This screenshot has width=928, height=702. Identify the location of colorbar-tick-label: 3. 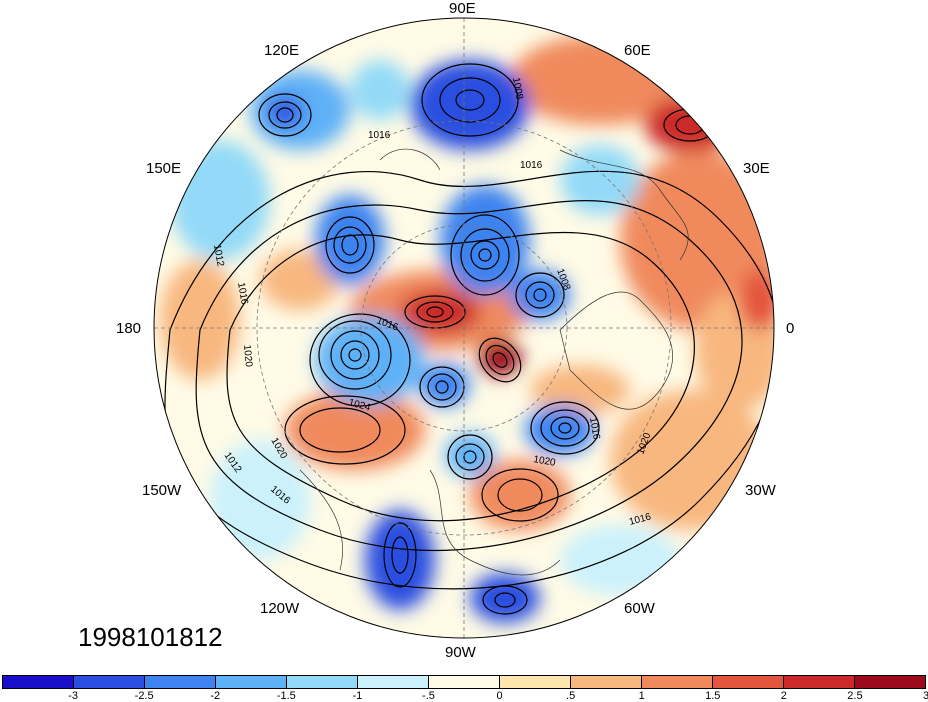
(925, 696).